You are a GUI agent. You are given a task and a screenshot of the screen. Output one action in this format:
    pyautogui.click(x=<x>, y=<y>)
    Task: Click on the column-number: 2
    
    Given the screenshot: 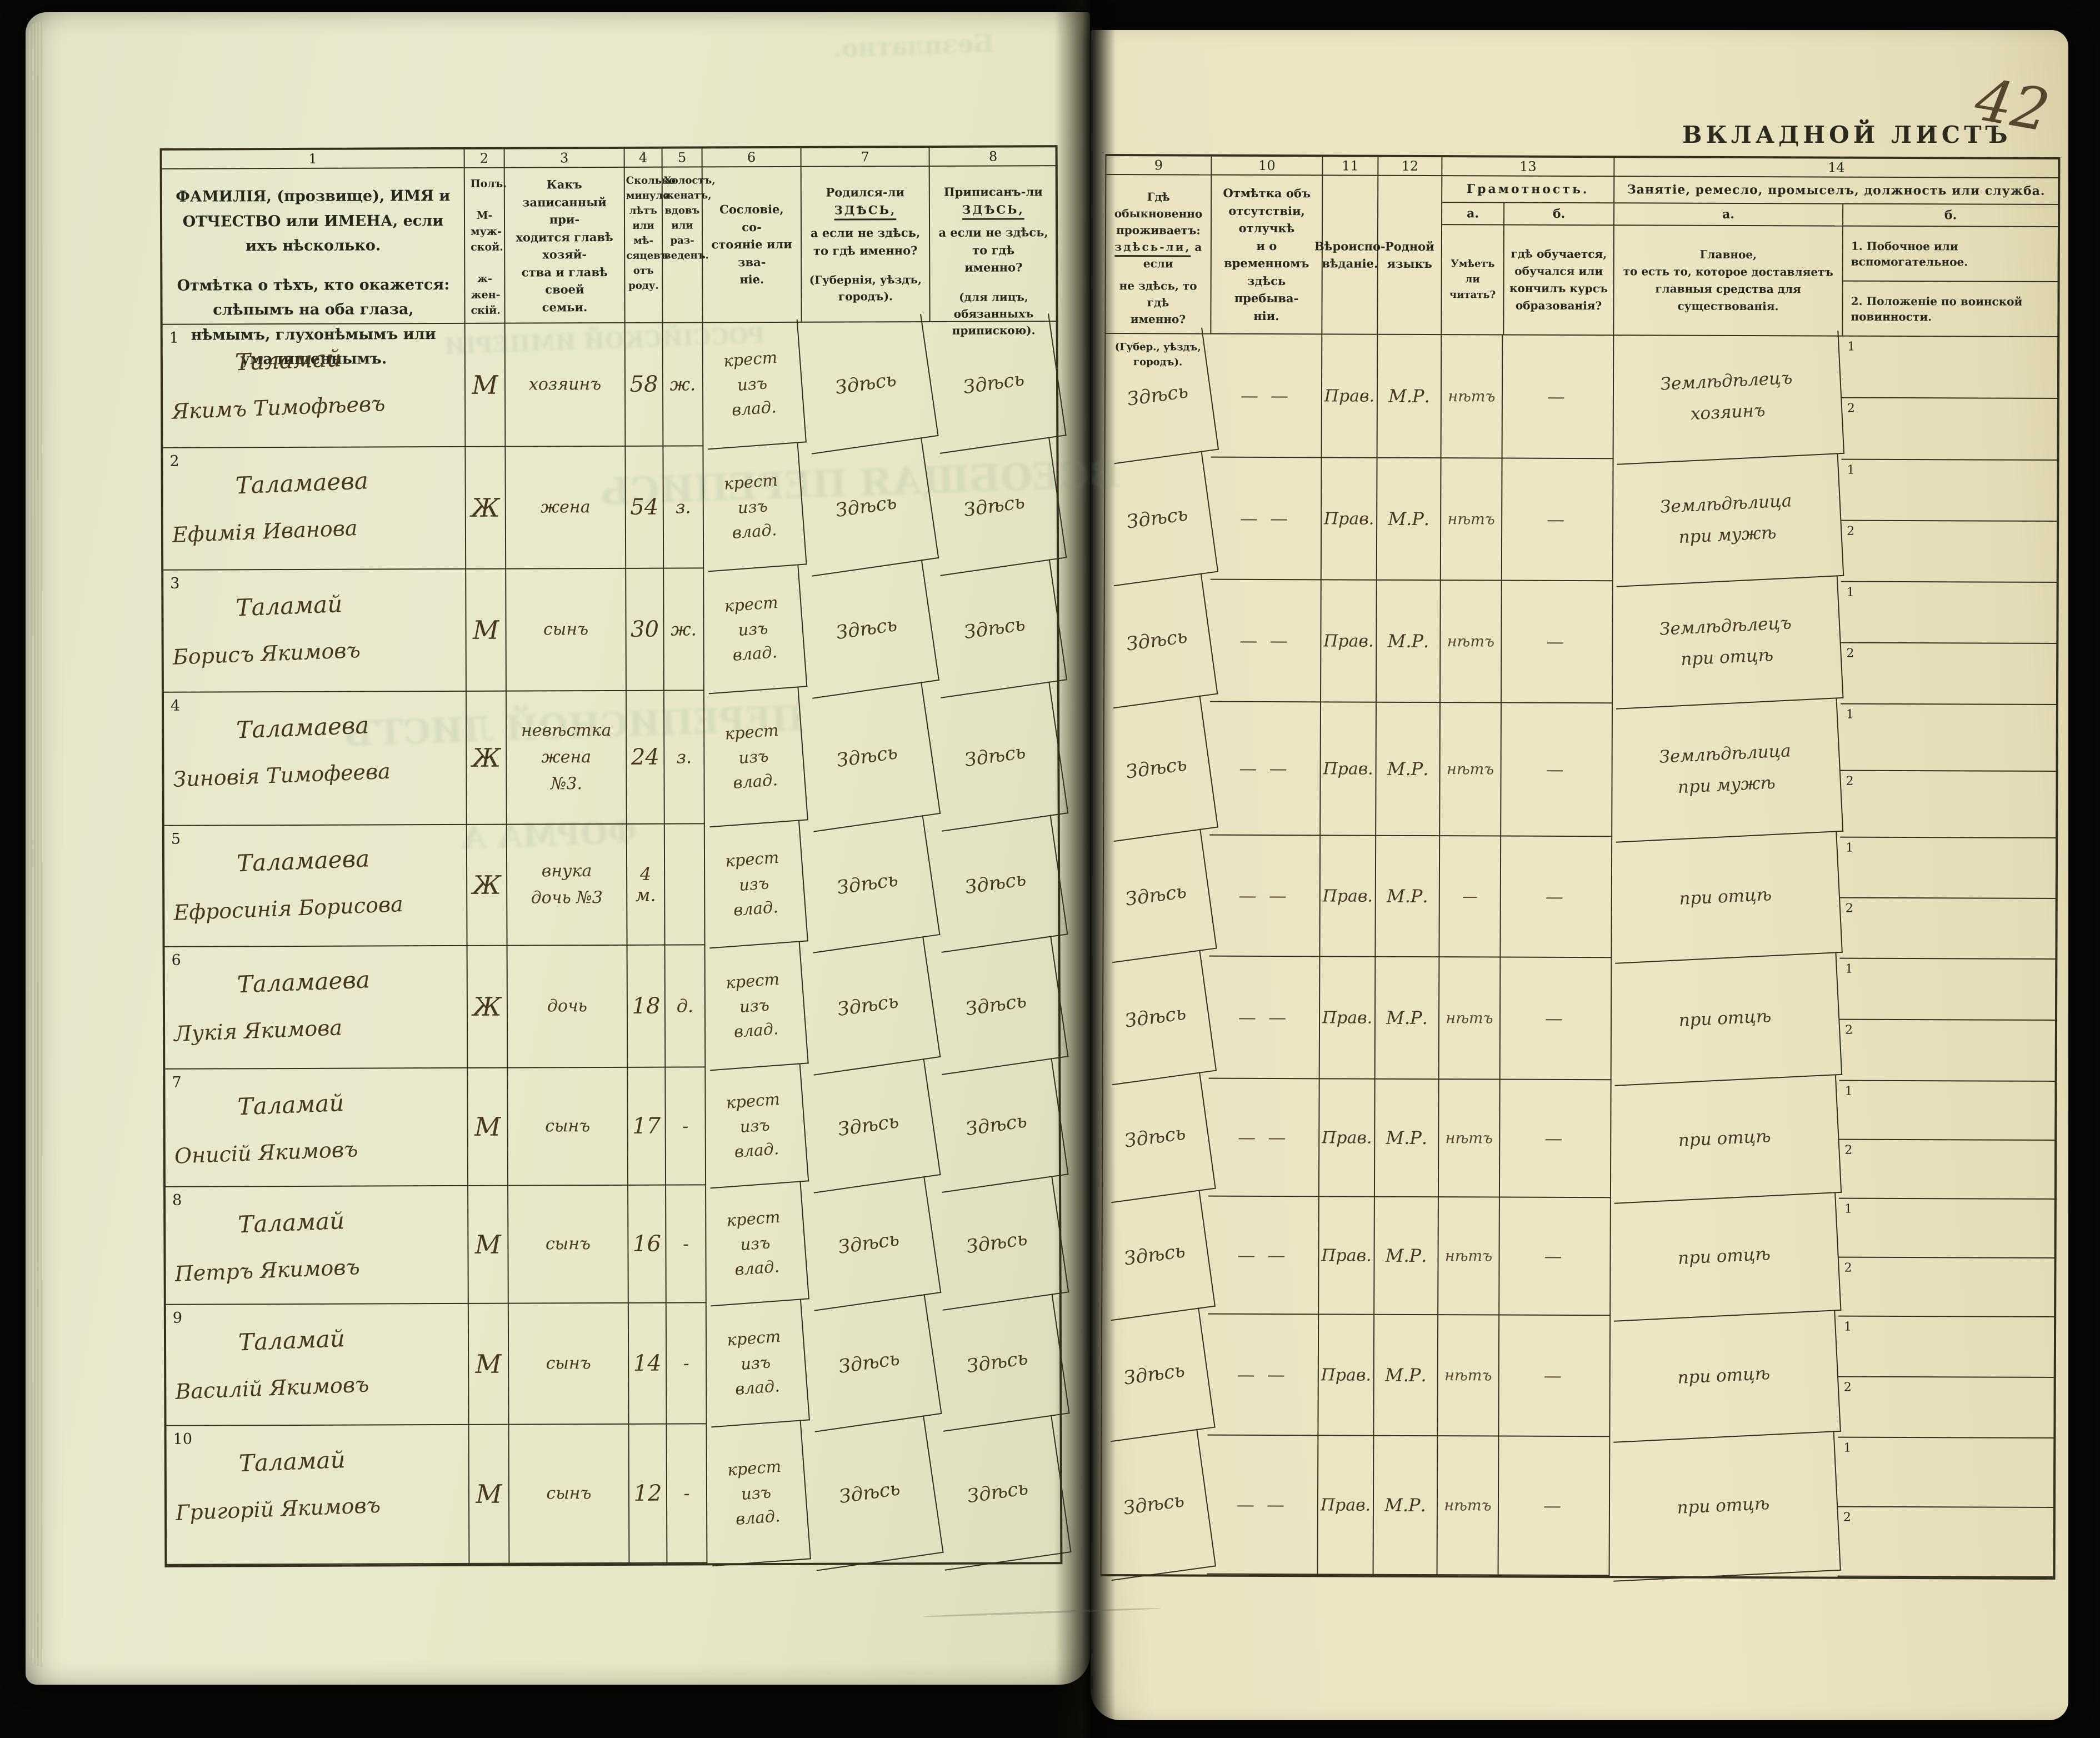 What is the action you would take?
    pyautogui.click(x=485, y=158)
    